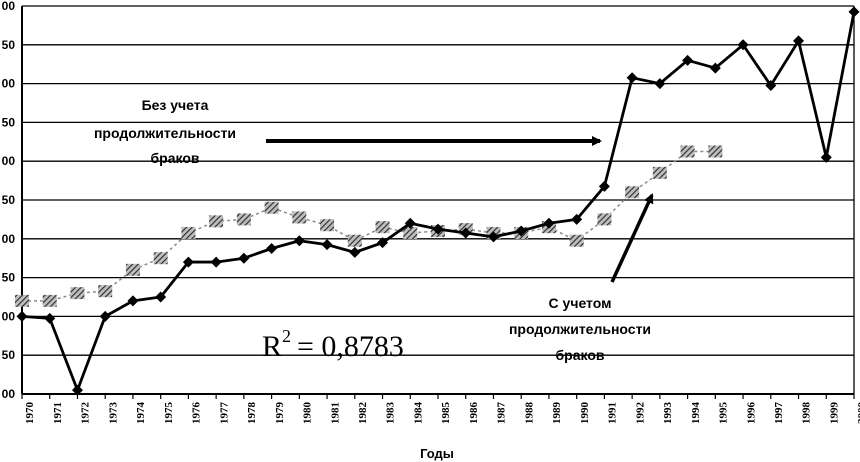 The image size is (860, 462). What do you see at coordinates (335, 413) in the screenshot?
I see `x-tick-label: 1981` at bounding box center [335, 413].